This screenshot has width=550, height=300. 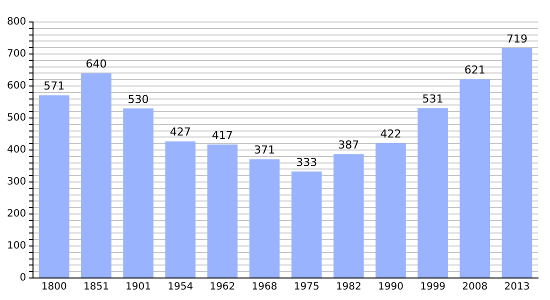 I want to click on data-label: 571, so click(x=54, y=86).